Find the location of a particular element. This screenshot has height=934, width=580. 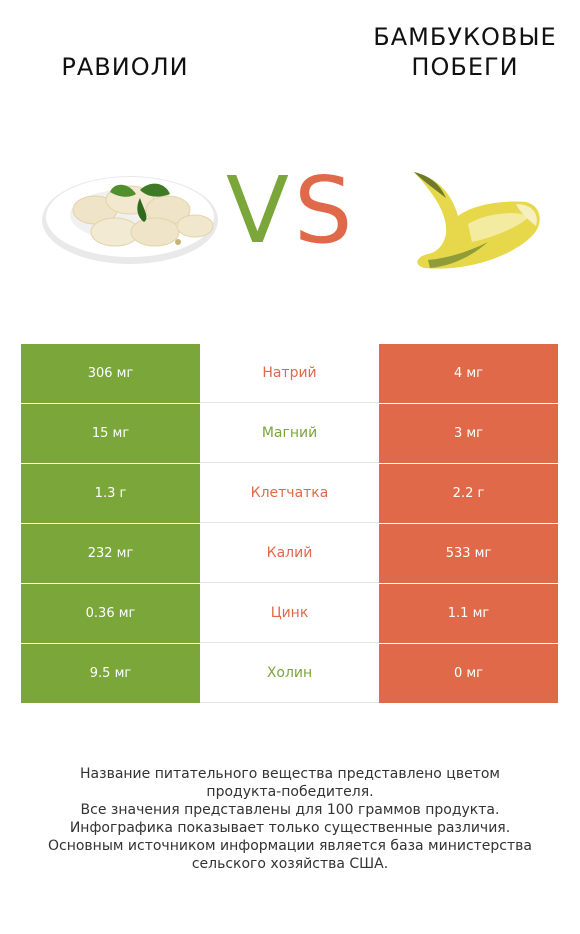

table-row: 232 мг Калий 533 мг is located at coordinates (289, 554).